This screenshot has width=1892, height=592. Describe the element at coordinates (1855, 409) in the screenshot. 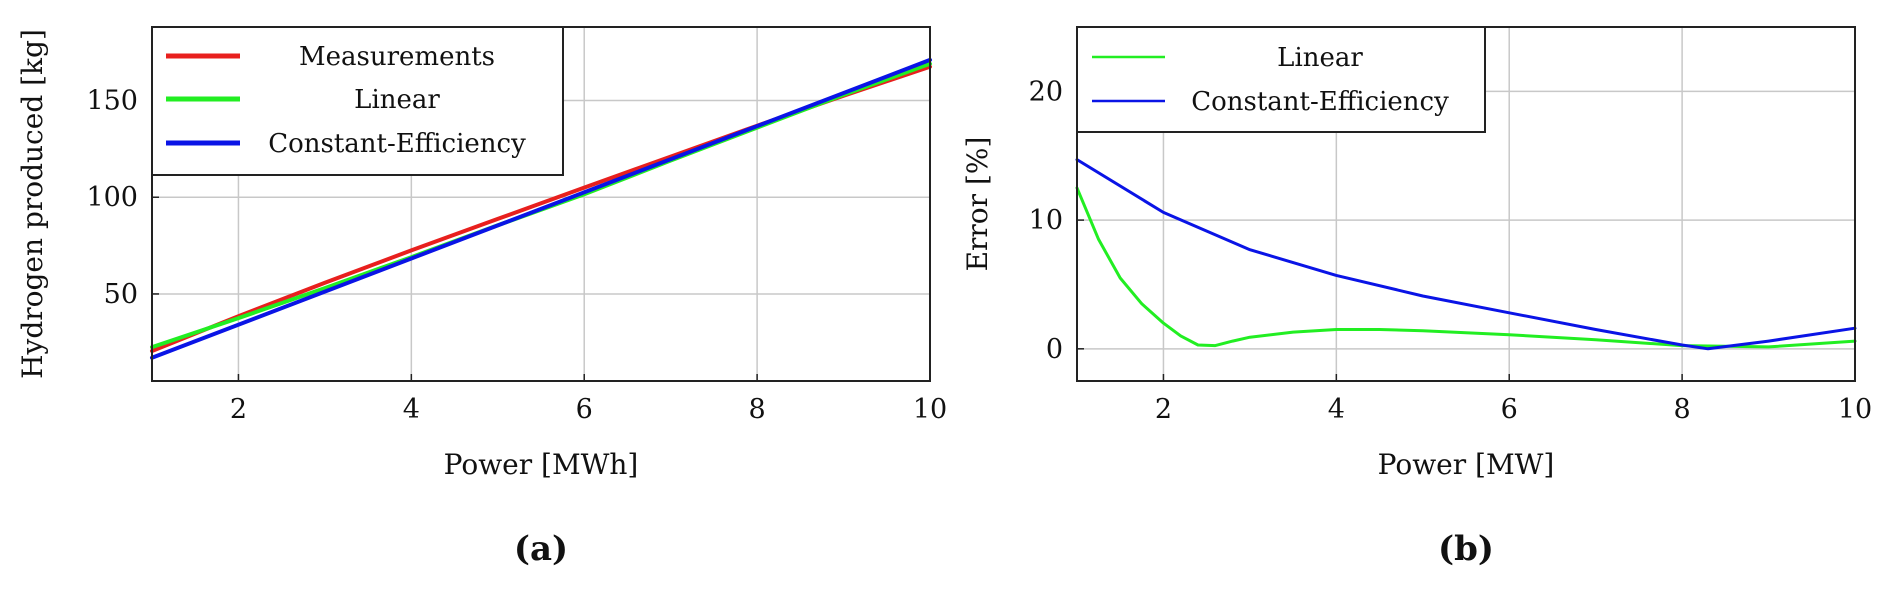

I see `panel-b-x-tick-label-10: 10` at that location.